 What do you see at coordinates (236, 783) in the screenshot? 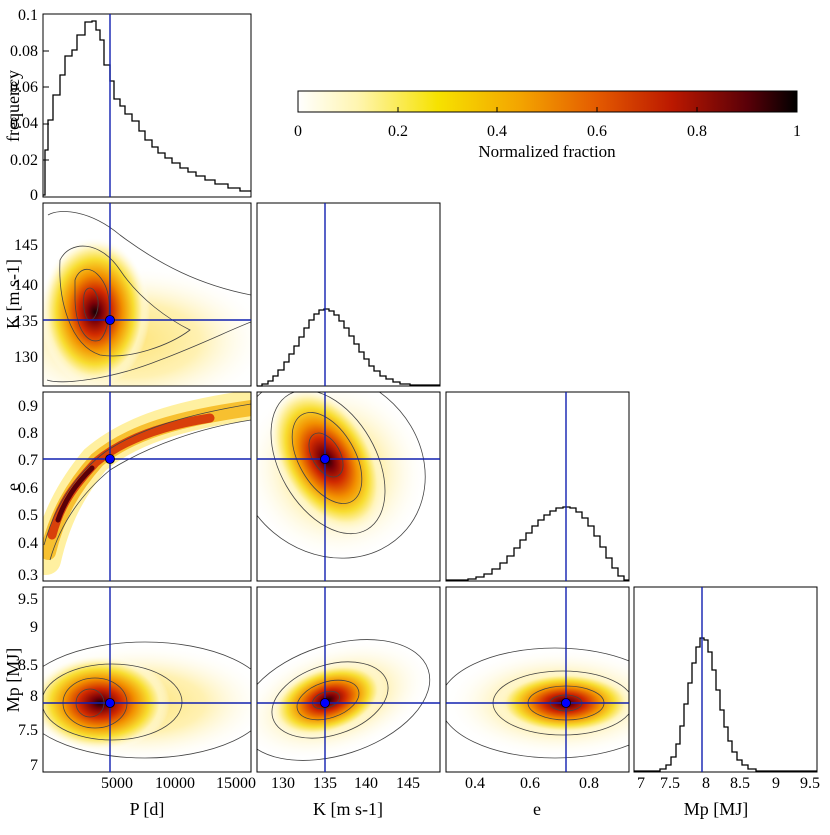
I see `x-tick-label: 15000` at bounding box center [236, 783].